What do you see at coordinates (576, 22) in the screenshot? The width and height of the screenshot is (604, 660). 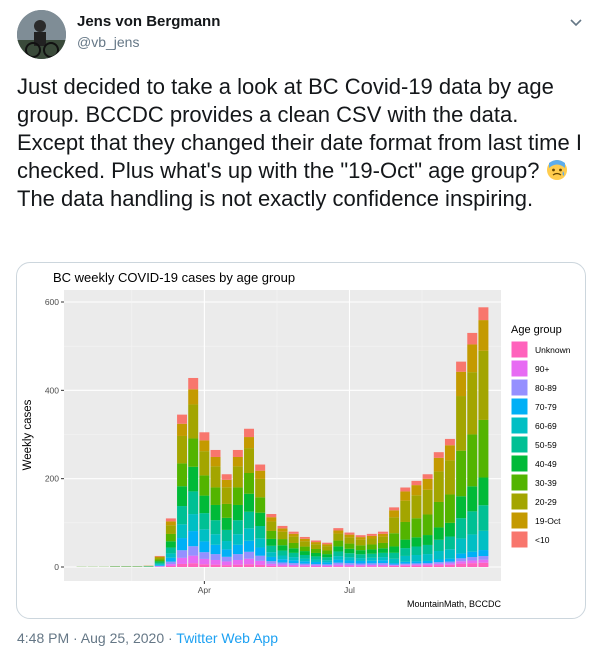 I see `chevron-down-icon` at bounding box center [576, 22].